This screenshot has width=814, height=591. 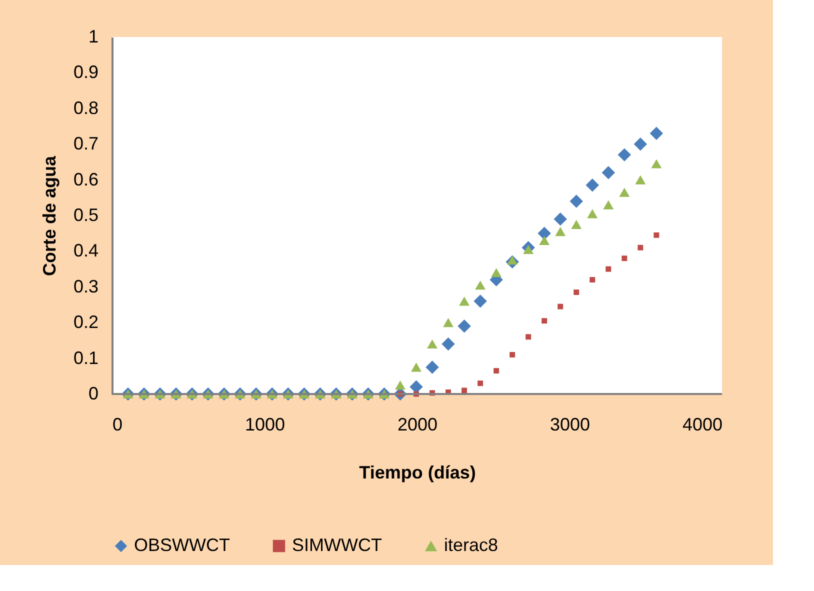 I want to click on x-tick-label: 3000, so click(x=570, y=424).